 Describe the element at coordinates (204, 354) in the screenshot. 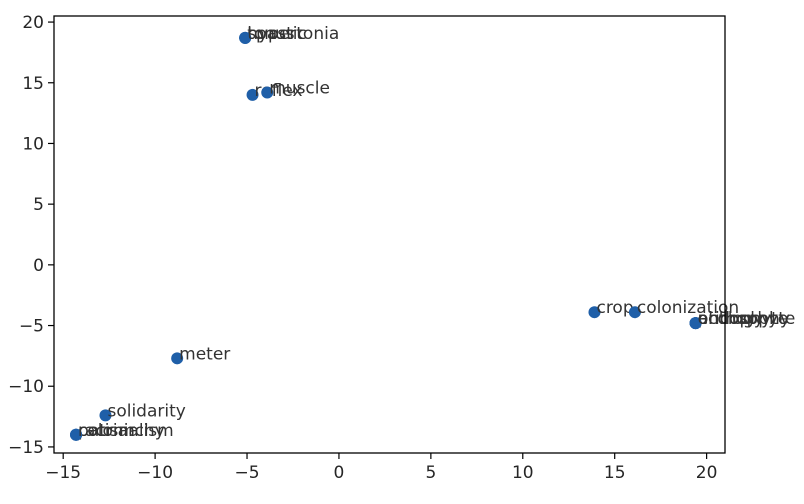

I see `point-label: meter` at that location.